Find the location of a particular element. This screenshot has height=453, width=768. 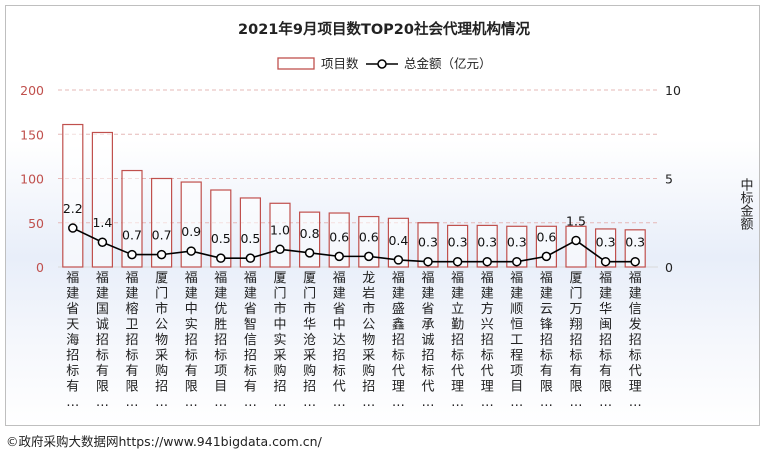

left-axis-tick-label: 150 is located at coordinates (32, 134).